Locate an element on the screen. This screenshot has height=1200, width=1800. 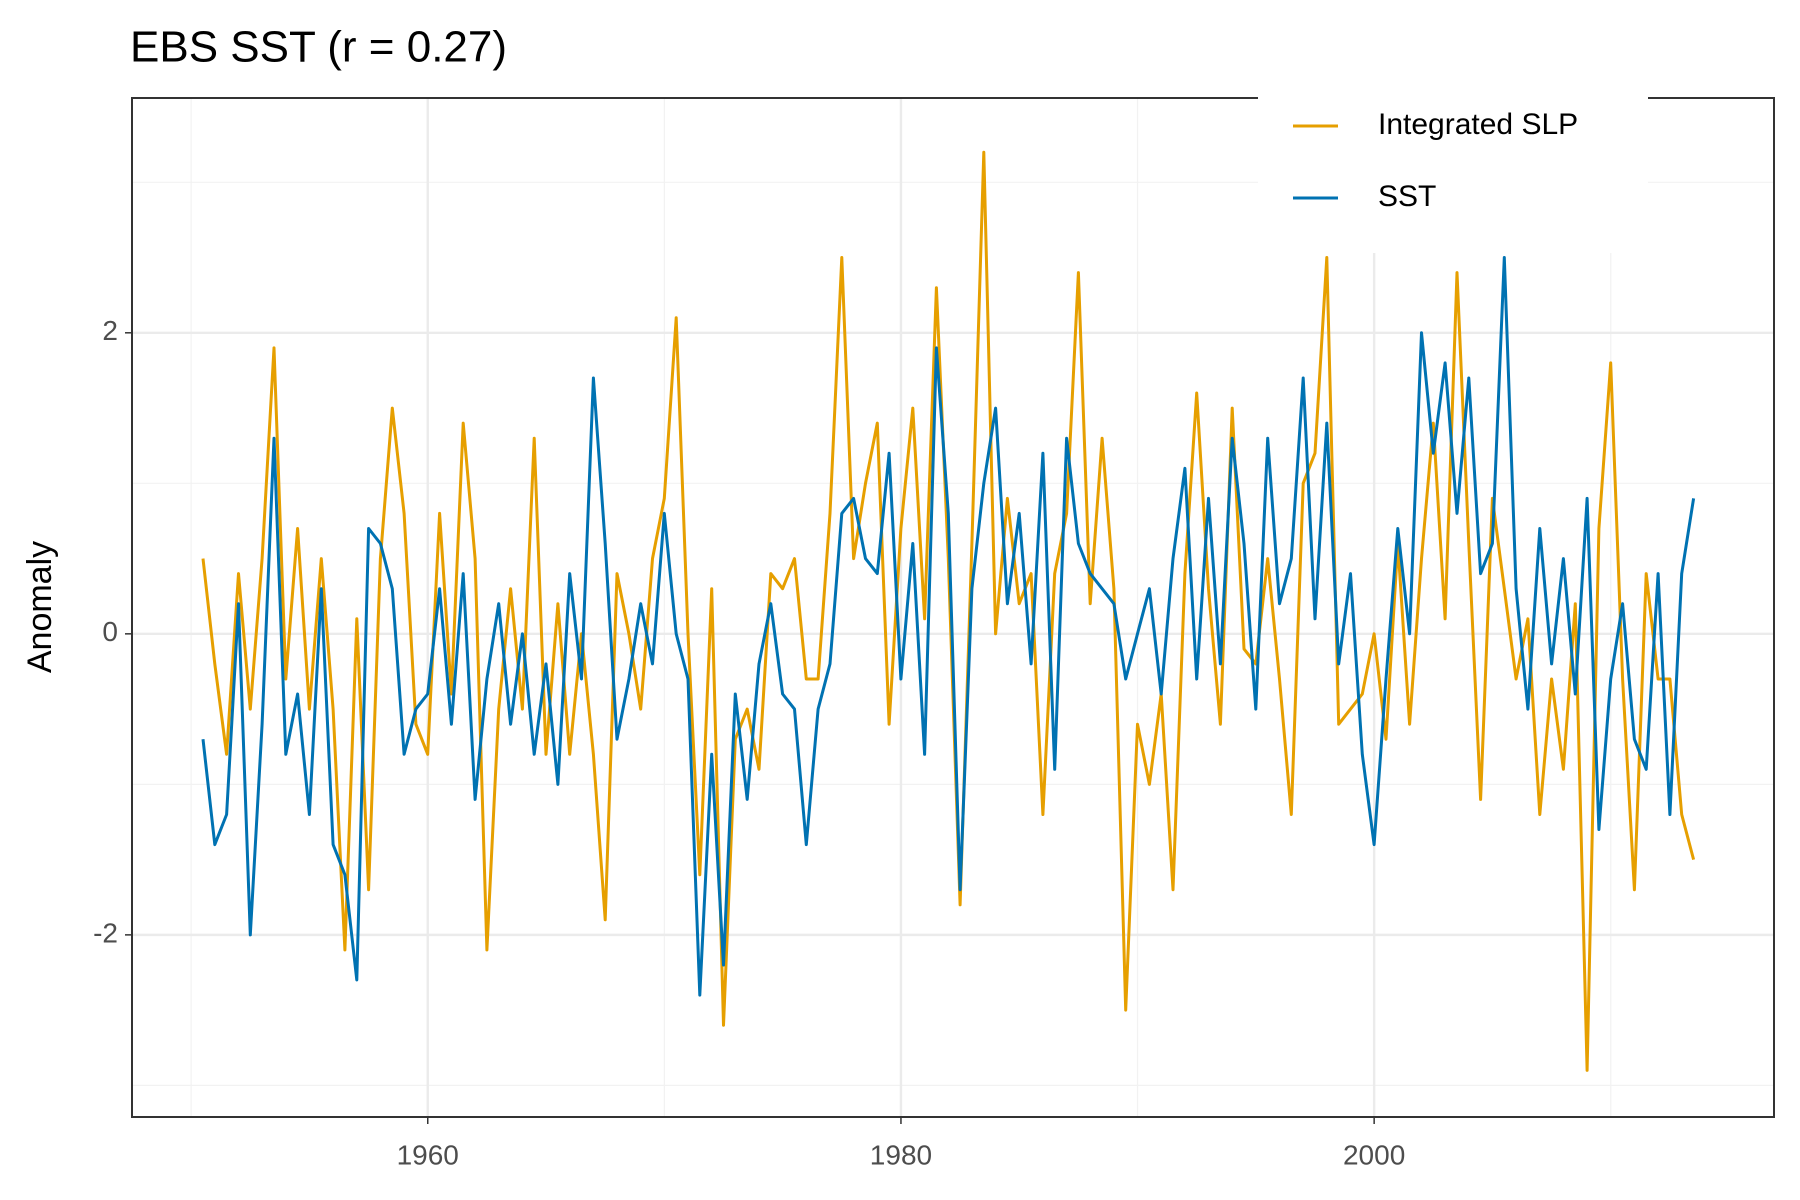
chart-title: EBS SST (r = 0.27) is located at coordinates (318, 47).